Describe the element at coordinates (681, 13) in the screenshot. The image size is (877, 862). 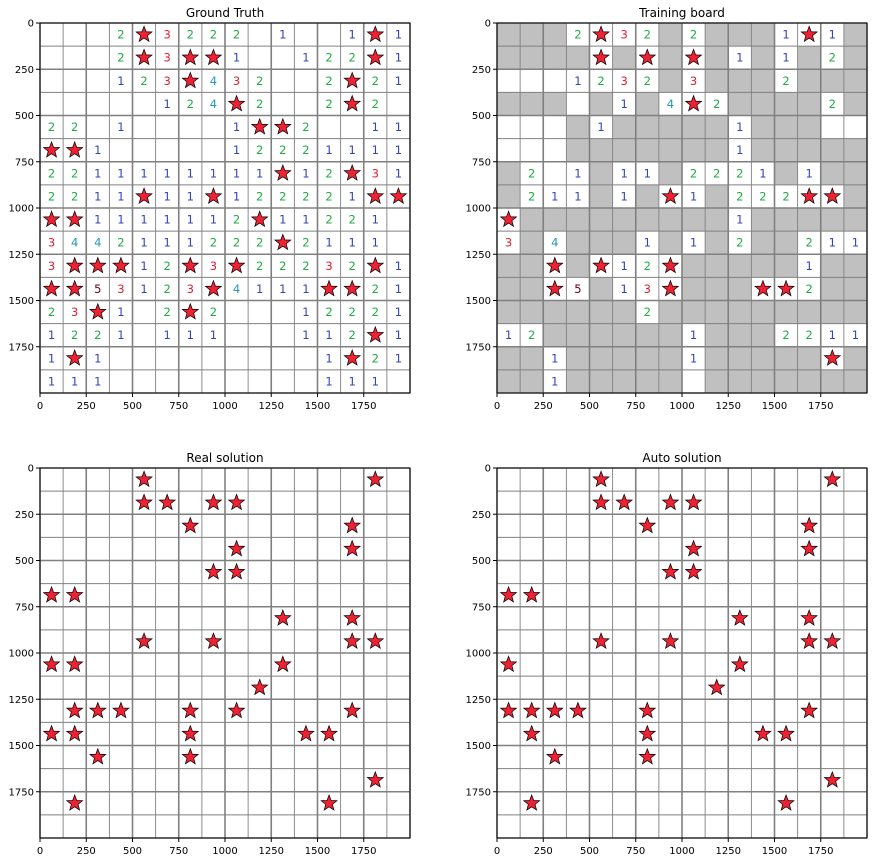
I see `panel-title: Training board` at that location.